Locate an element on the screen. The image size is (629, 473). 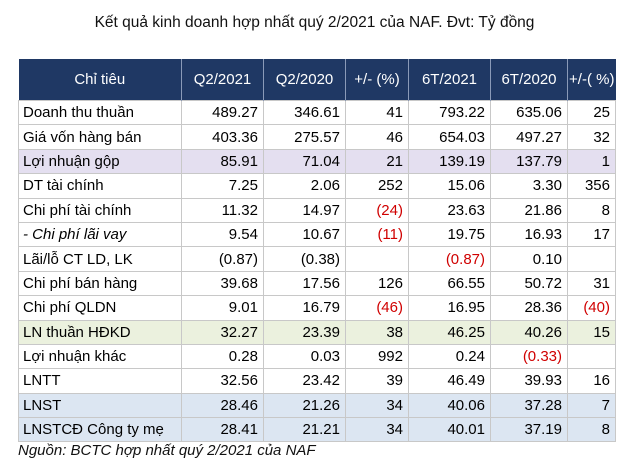
cell-6t-2021: 654.03 is located at coordinates (449, 137).